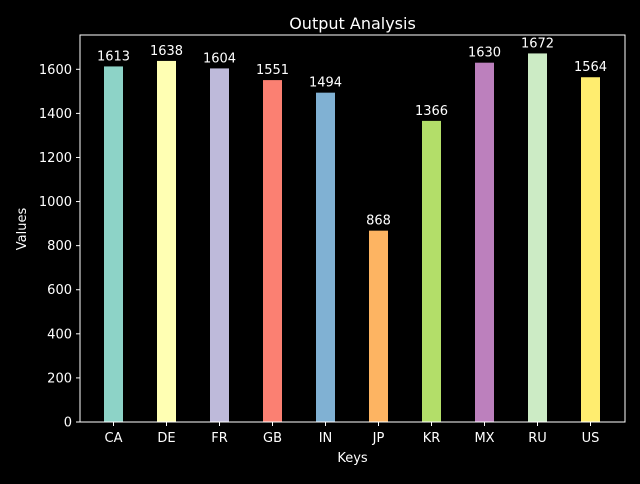  I want to click on bar-in, so click(325, 257).